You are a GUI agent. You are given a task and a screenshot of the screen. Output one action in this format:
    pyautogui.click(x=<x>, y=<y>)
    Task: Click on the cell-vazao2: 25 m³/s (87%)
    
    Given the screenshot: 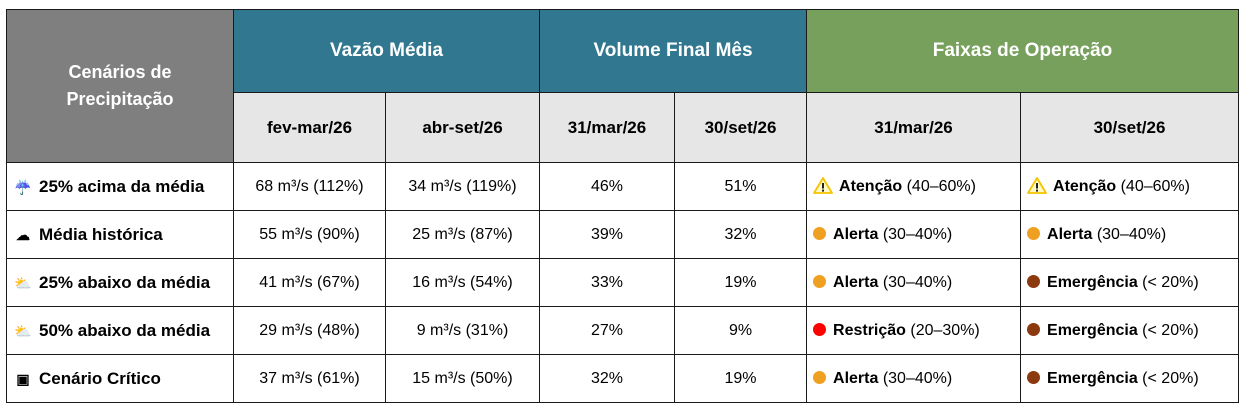 What is the action you would take?
    pyautogui.click(x=462, y=234)
    